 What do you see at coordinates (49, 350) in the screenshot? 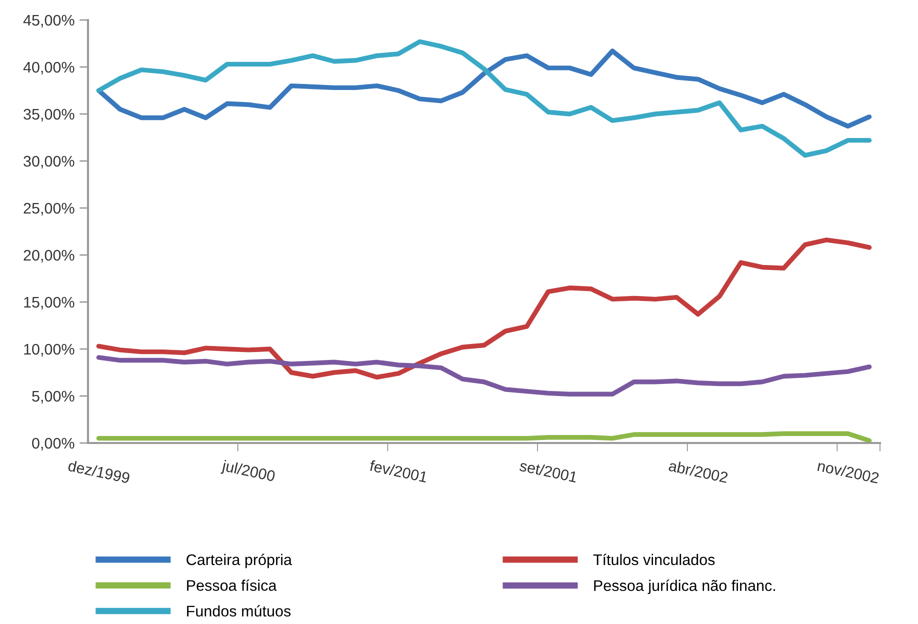
I see `y-tick-label: 10,00%` at bounding box center [49, 350].